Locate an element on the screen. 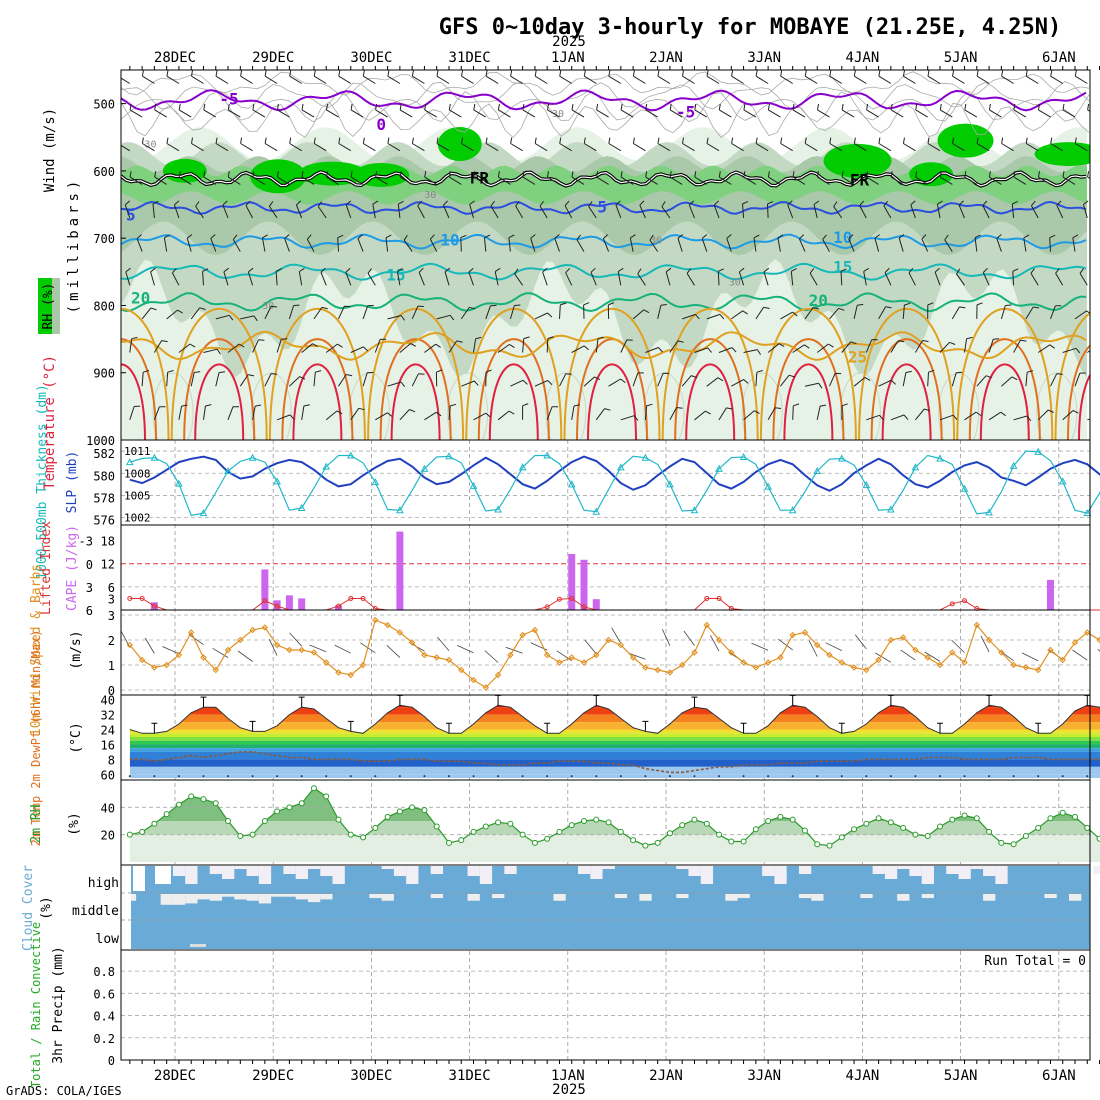 This screenshot has height=1100, width=1100. day-label-bottom: 5JAN is located at coordinates (961, 1076).